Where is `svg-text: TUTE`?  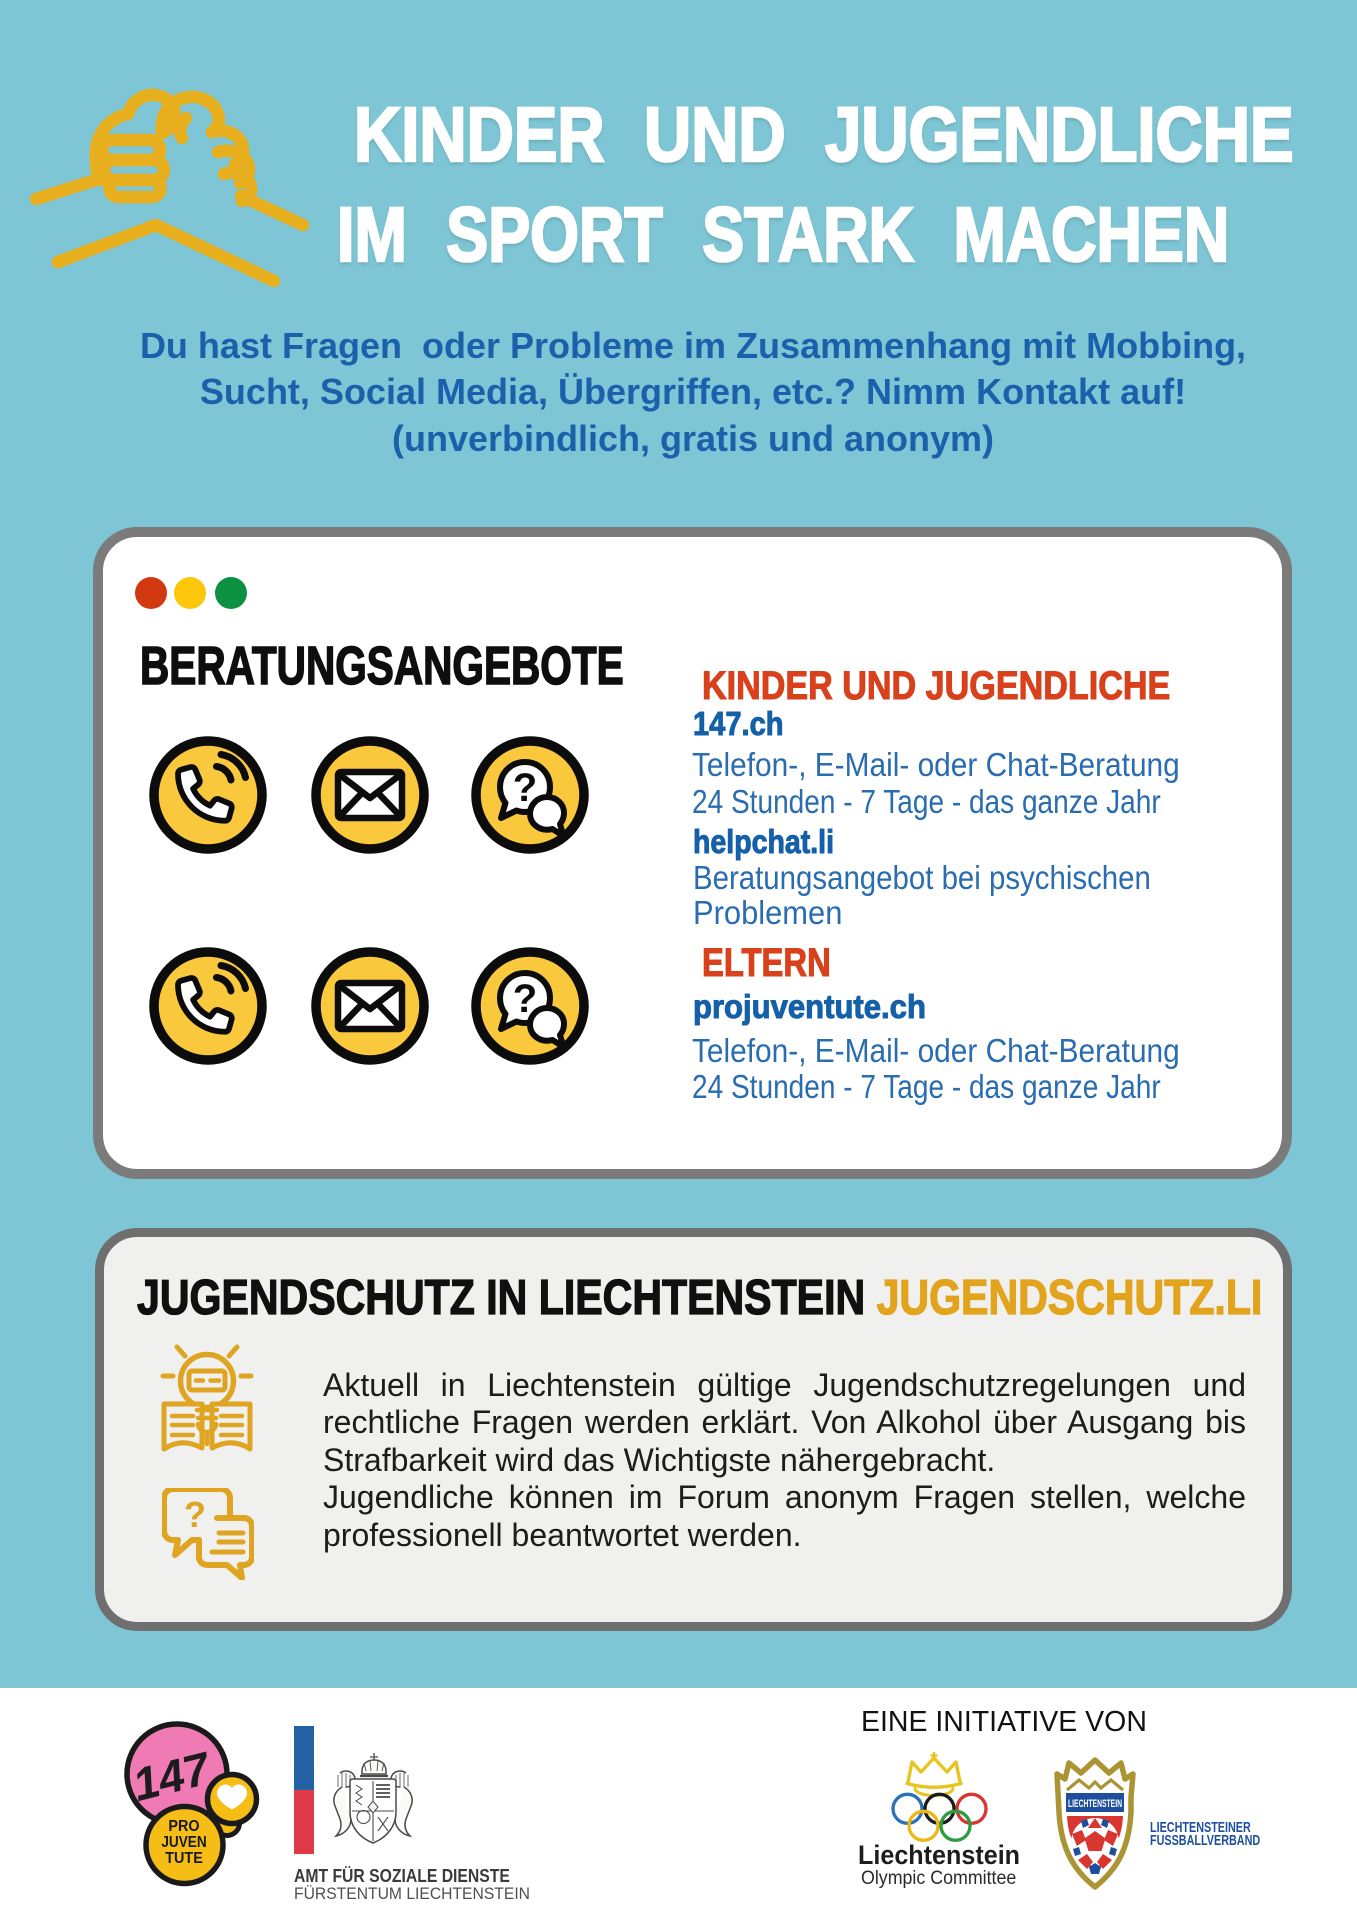 svg-text: TUTE is located at coordinates (184, 1858).